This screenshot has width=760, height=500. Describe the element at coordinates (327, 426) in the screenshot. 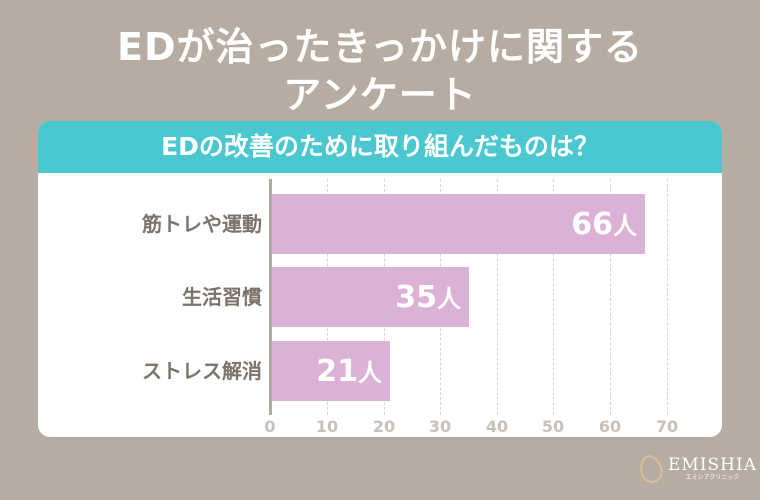

I see `x-tick: 10` at that location.